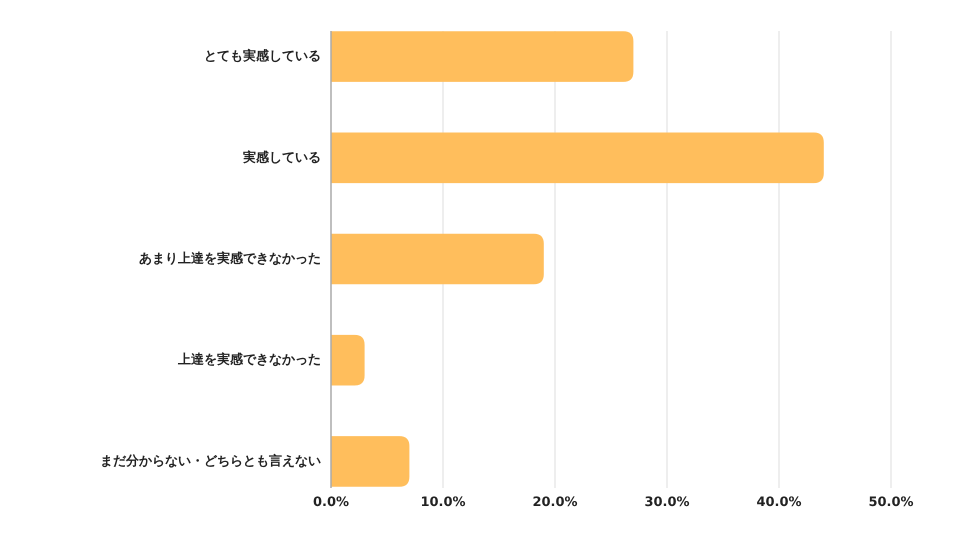  What do you see at coordinates (555, 502) in the screenshot?
I see `x-tick-label: 20.0%` at bounding box center [555, 502].